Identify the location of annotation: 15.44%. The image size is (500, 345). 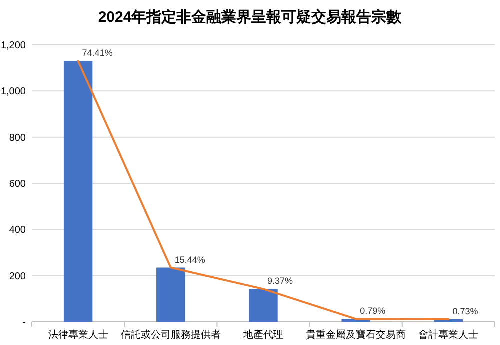
(190, 259).